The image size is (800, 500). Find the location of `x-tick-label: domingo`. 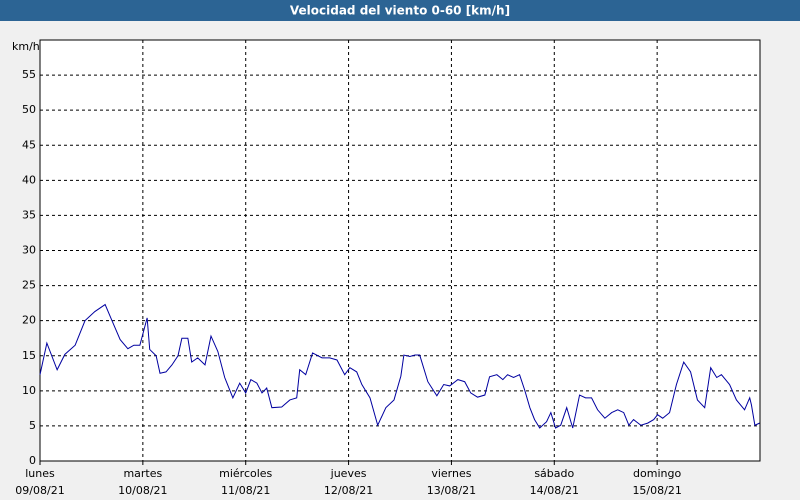

x-tick-label: domingo is located at coordinates (657, 473).